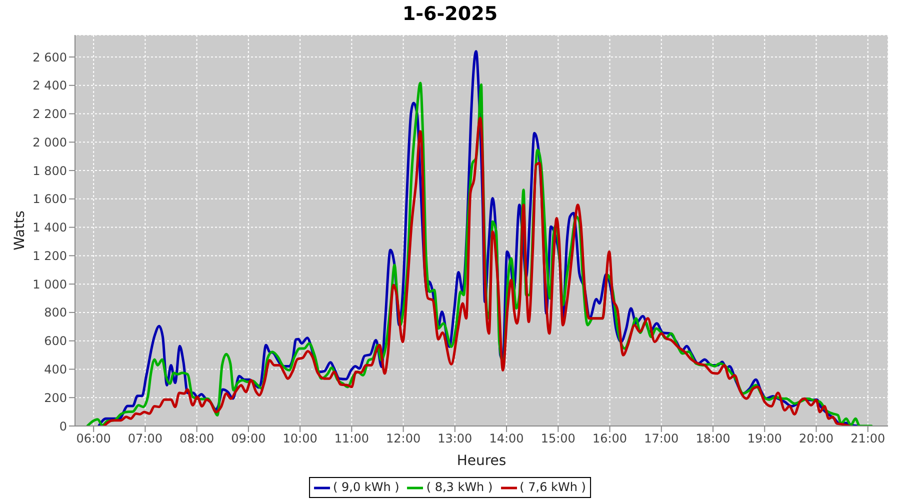 Image resolution: width=900 pixels, height=500 pixels. Describe the element at coordinates (49, 171) in the screenshot. I see `y-tick-label: 1 800` at that location.